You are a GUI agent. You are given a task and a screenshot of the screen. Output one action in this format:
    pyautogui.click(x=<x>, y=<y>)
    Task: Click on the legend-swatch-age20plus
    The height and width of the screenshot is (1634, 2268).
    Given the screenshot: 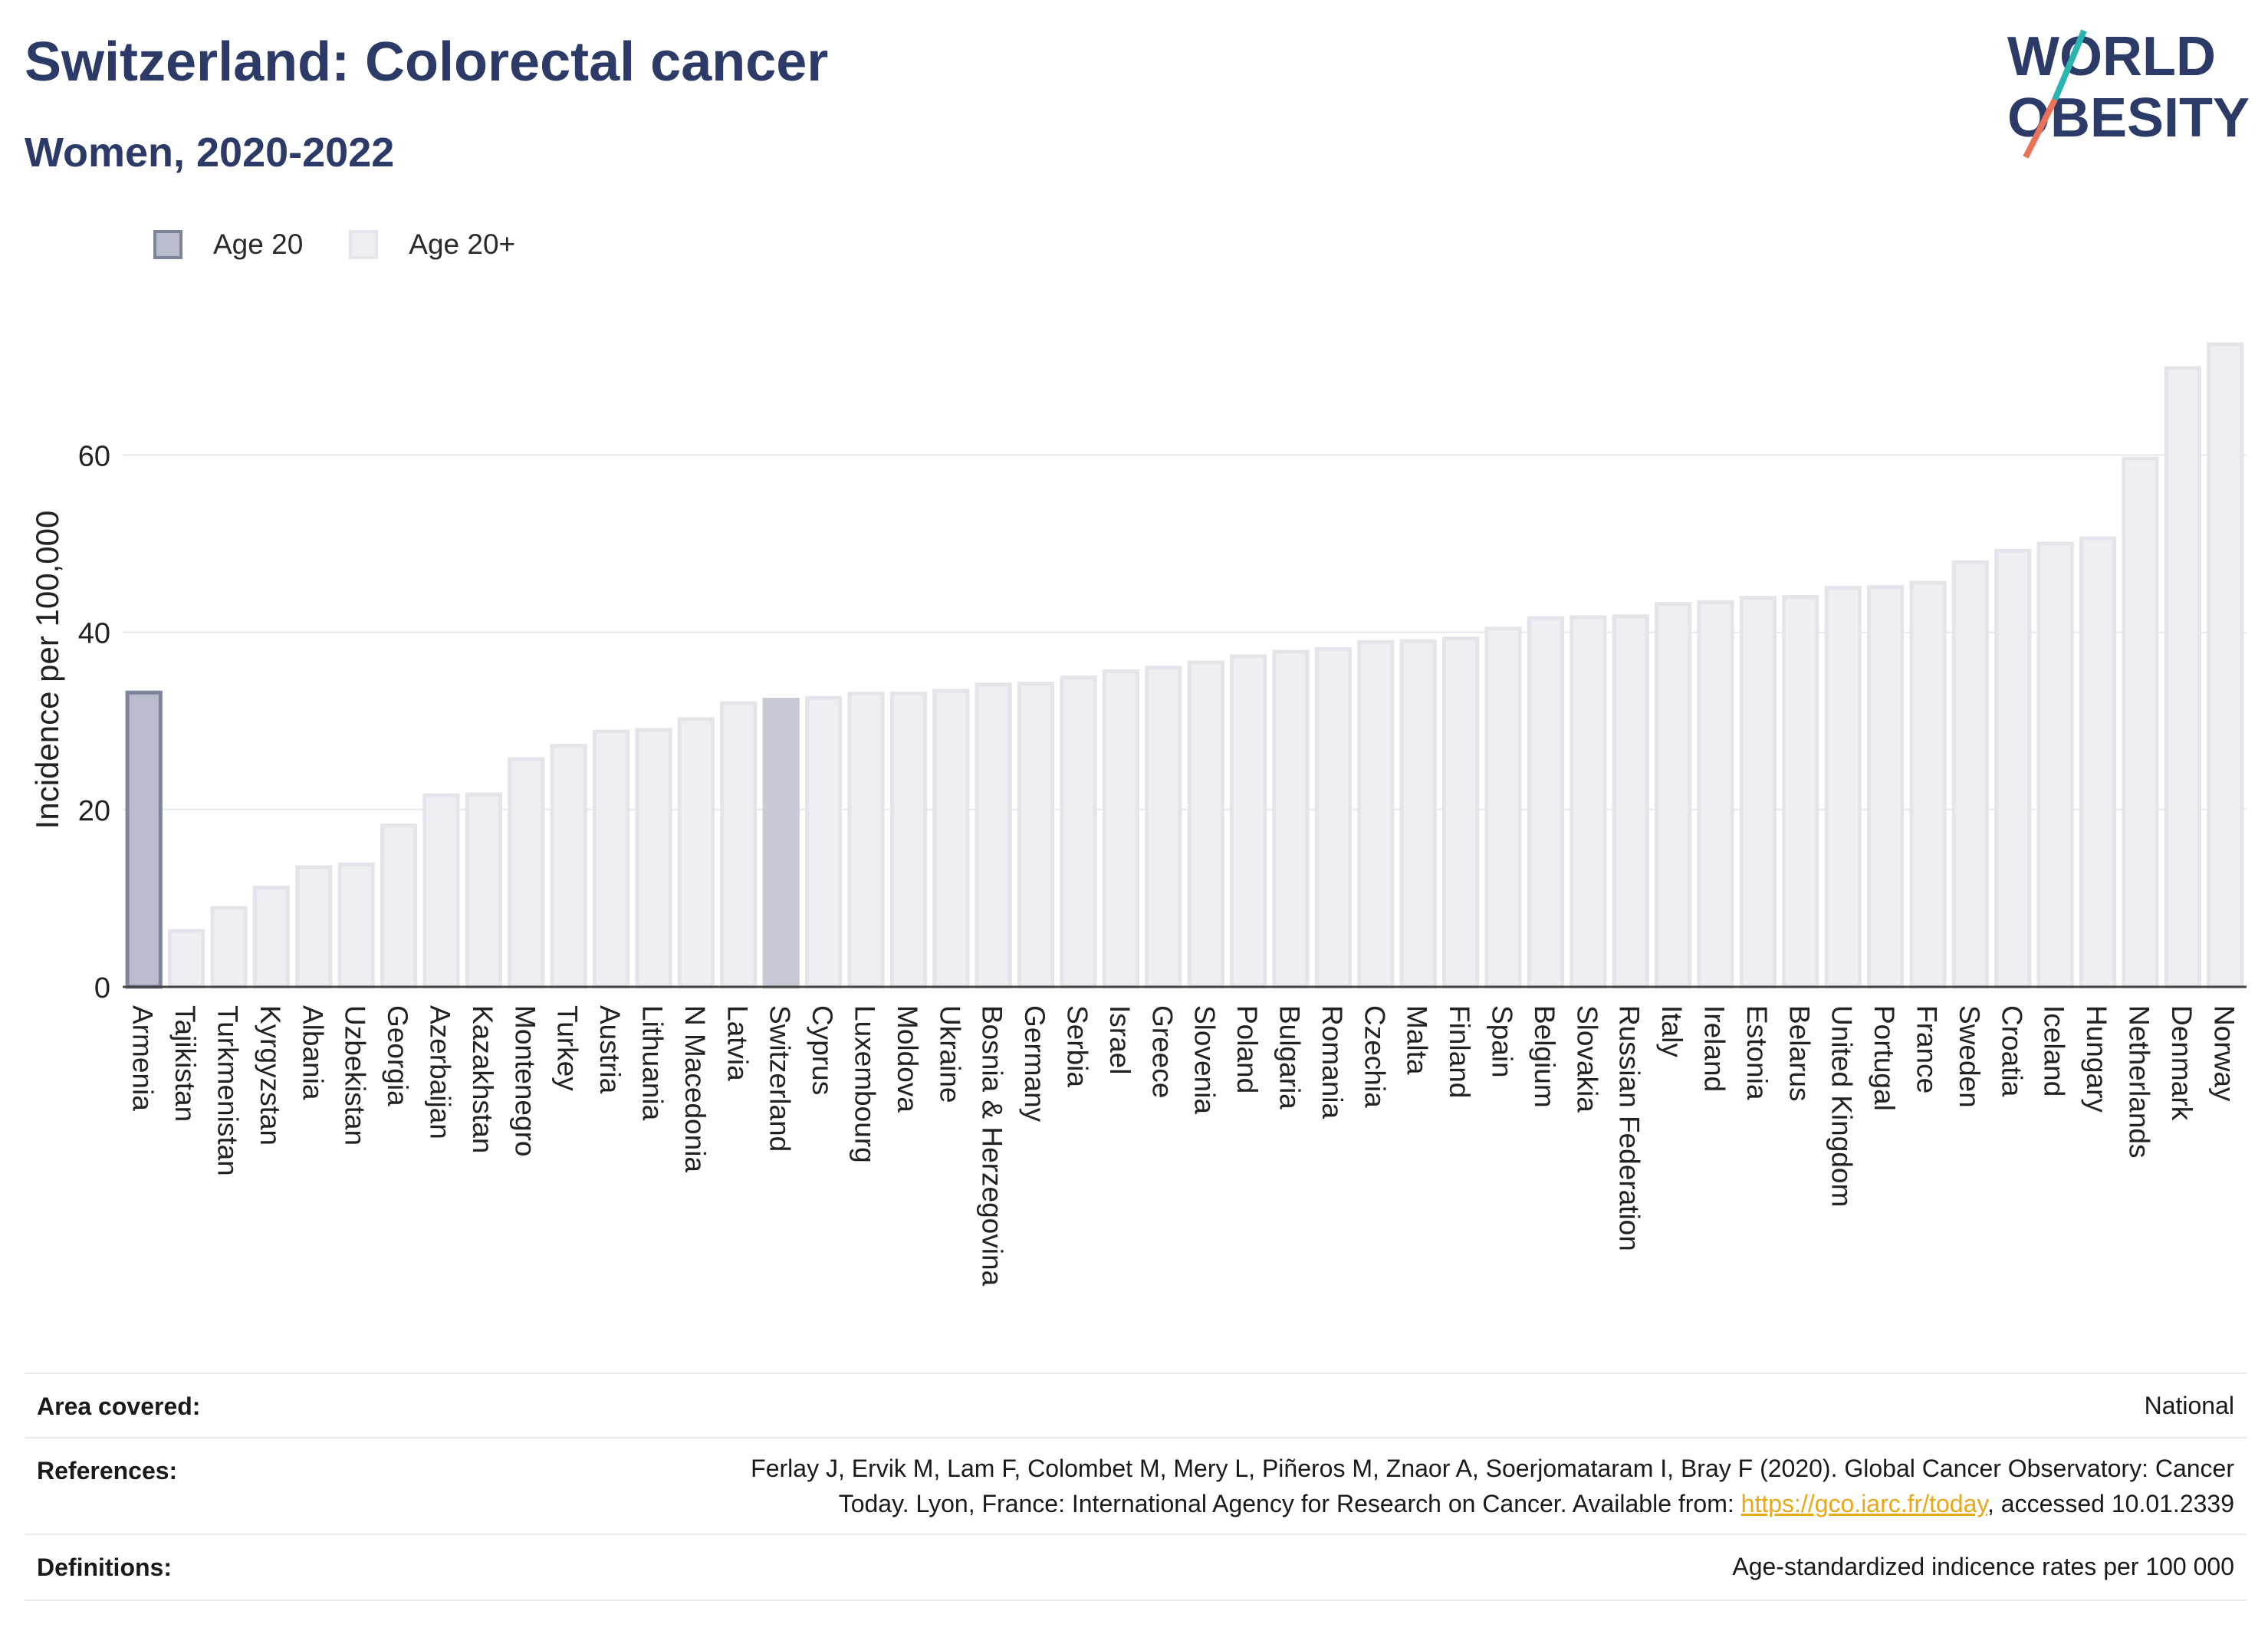 What is the action you would take?
    pyautogui.click(x=364, y=245)
    